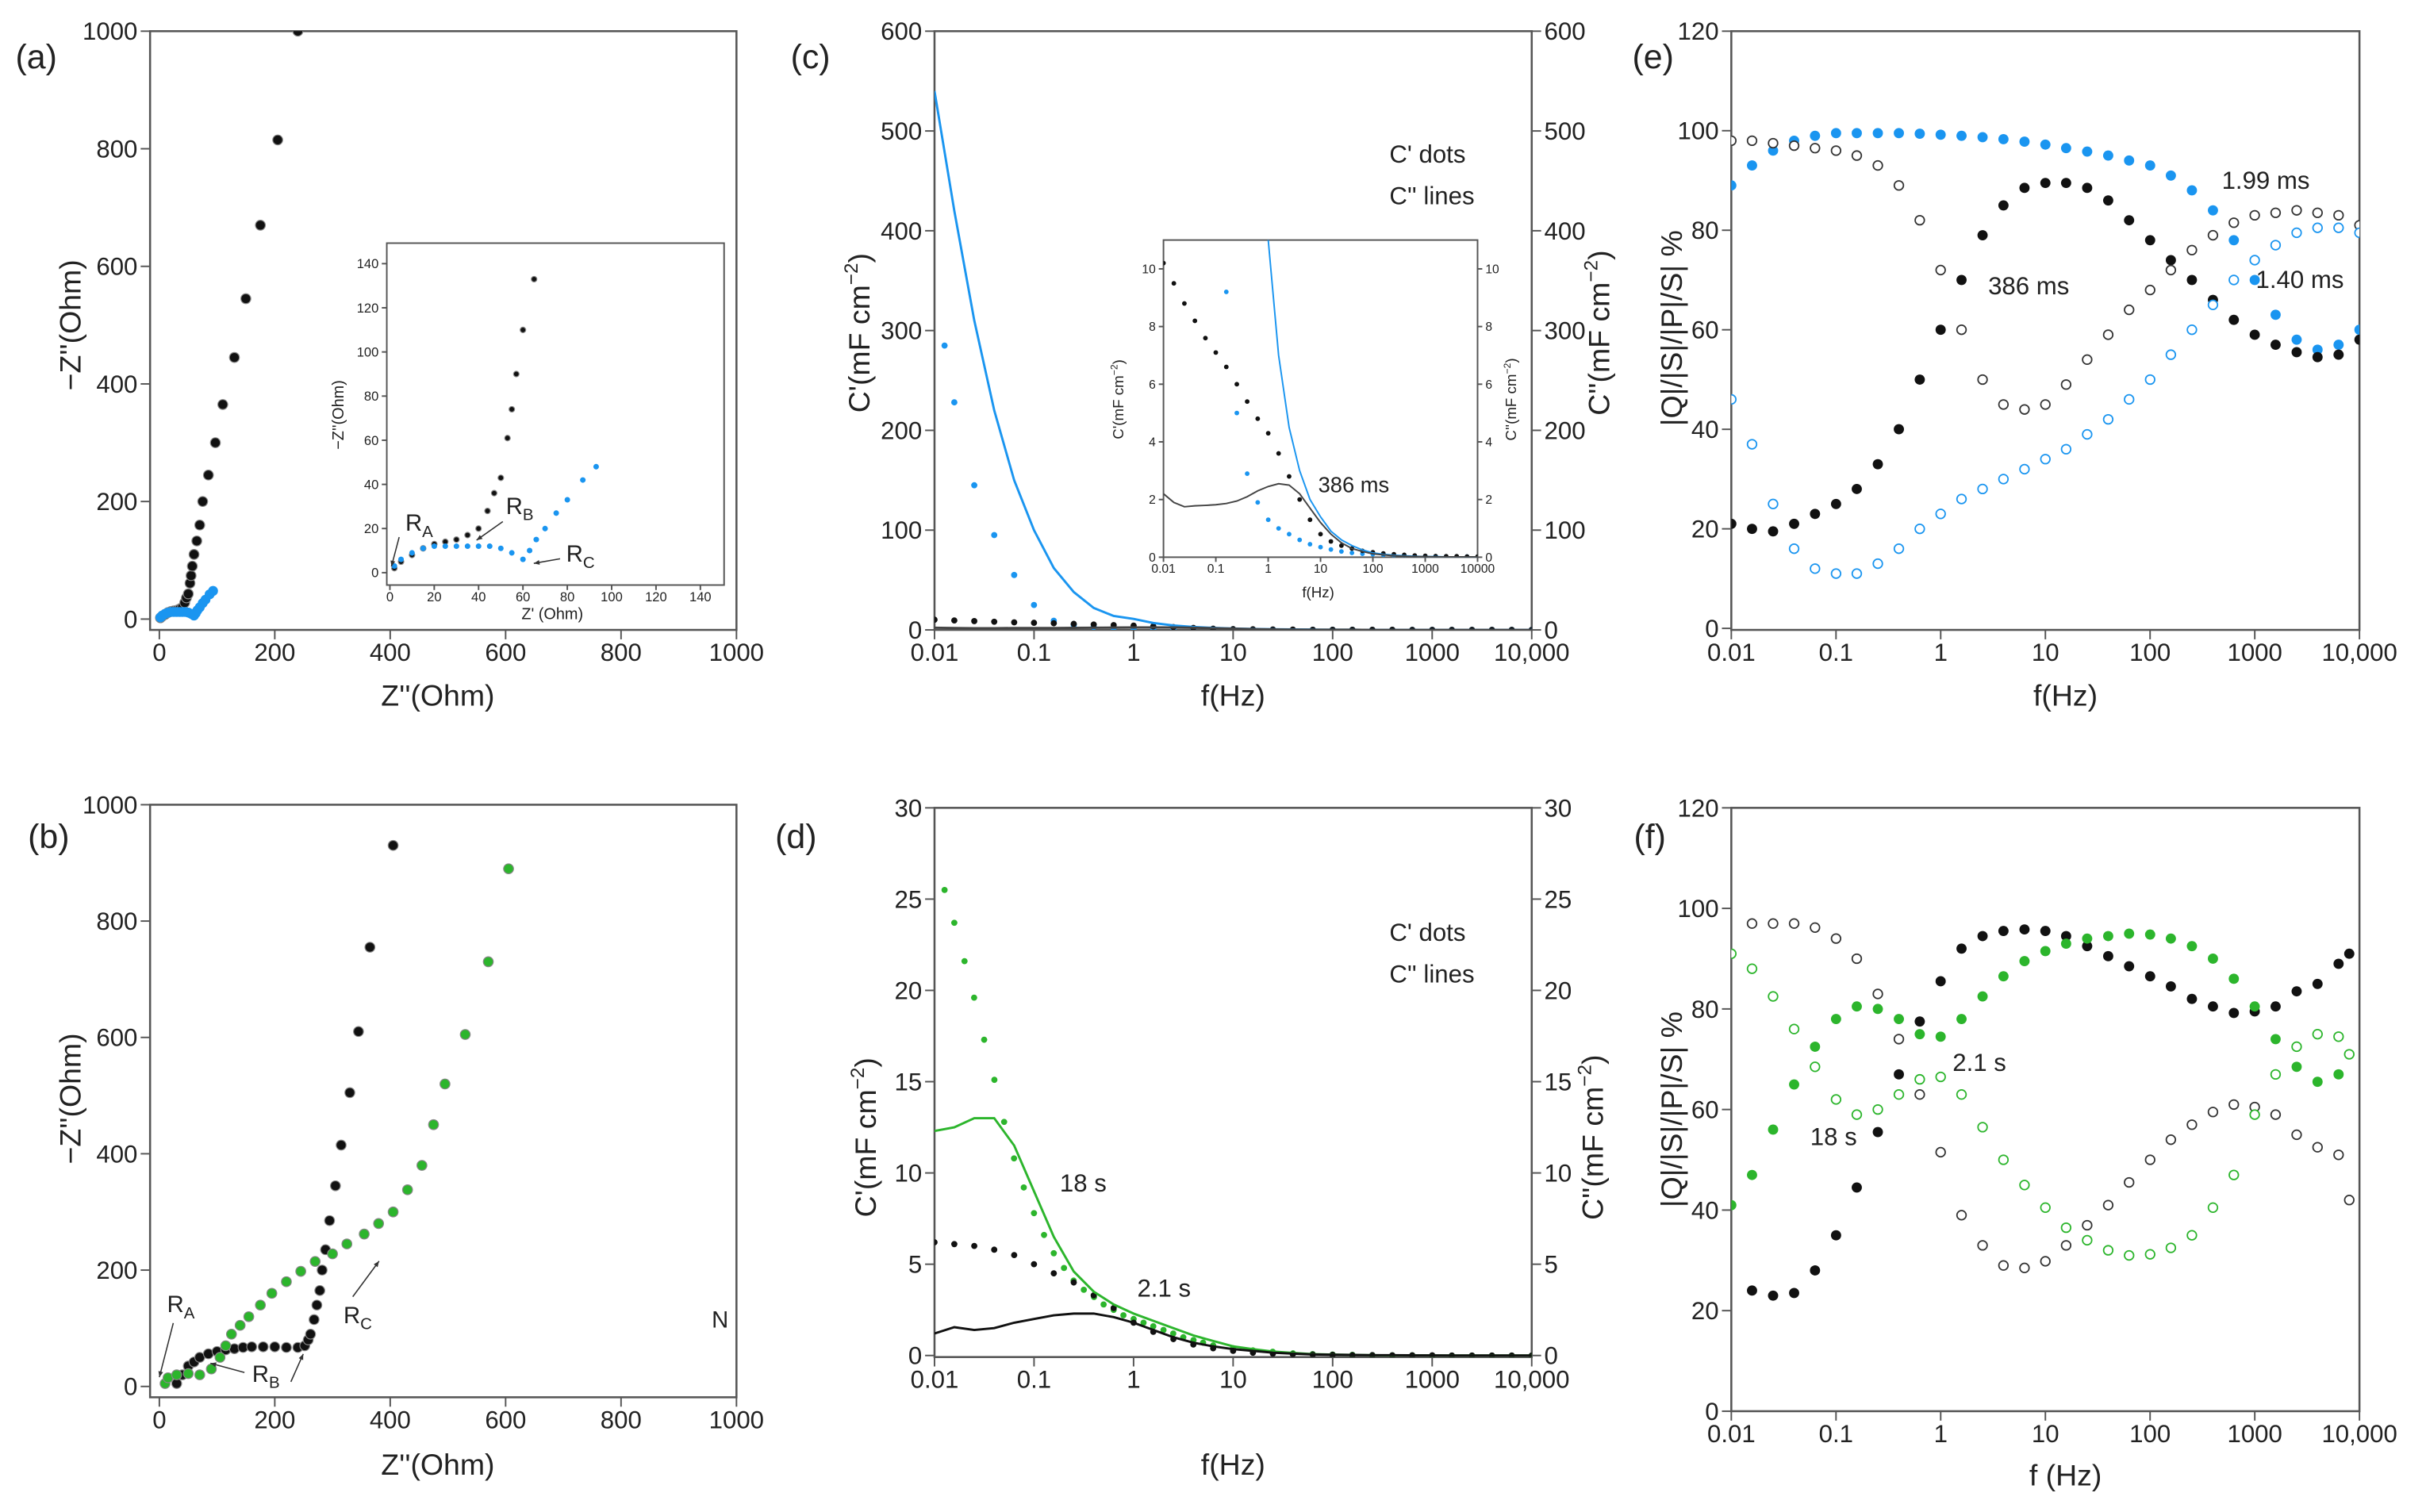 The width and height of the screenshot is (2426, 1512). I want to click on y-right-tick-label: 100, so click(1565, 530).